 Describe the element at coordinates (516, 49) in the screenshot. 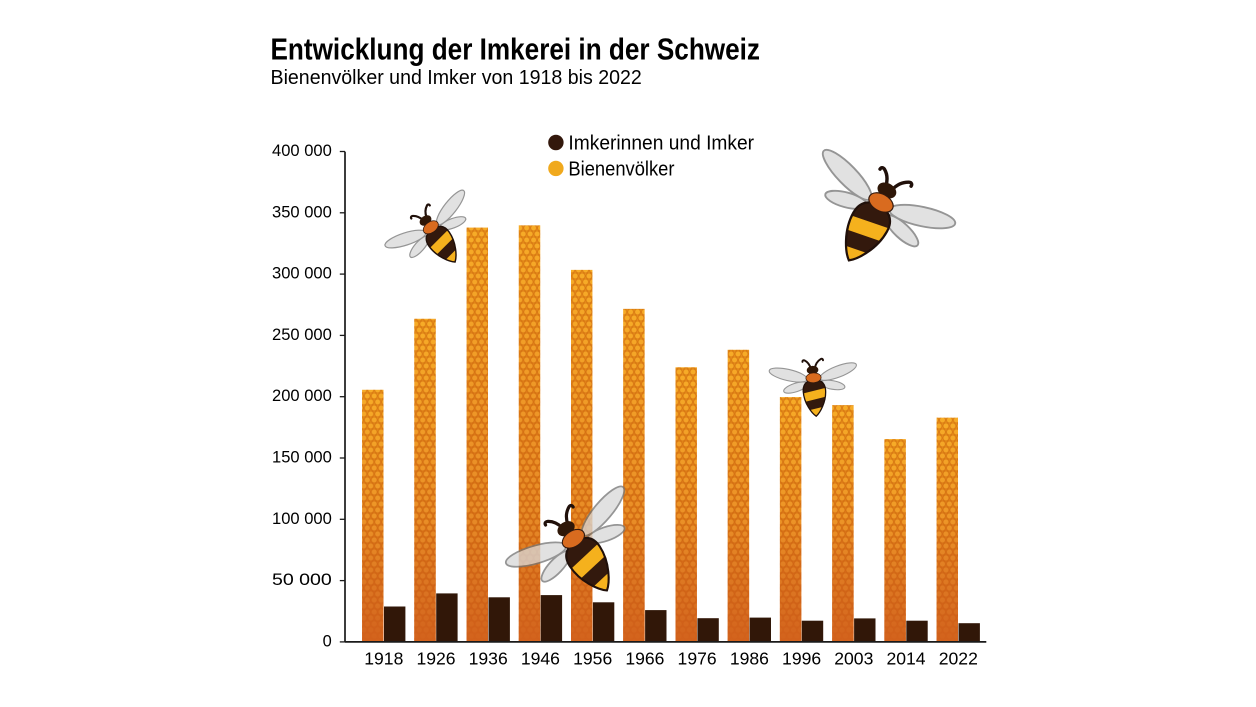

I see `svg-text:Entwicklung der Imkerei in der: Entwicklung der Imkerei in der Schweiz` at that location.